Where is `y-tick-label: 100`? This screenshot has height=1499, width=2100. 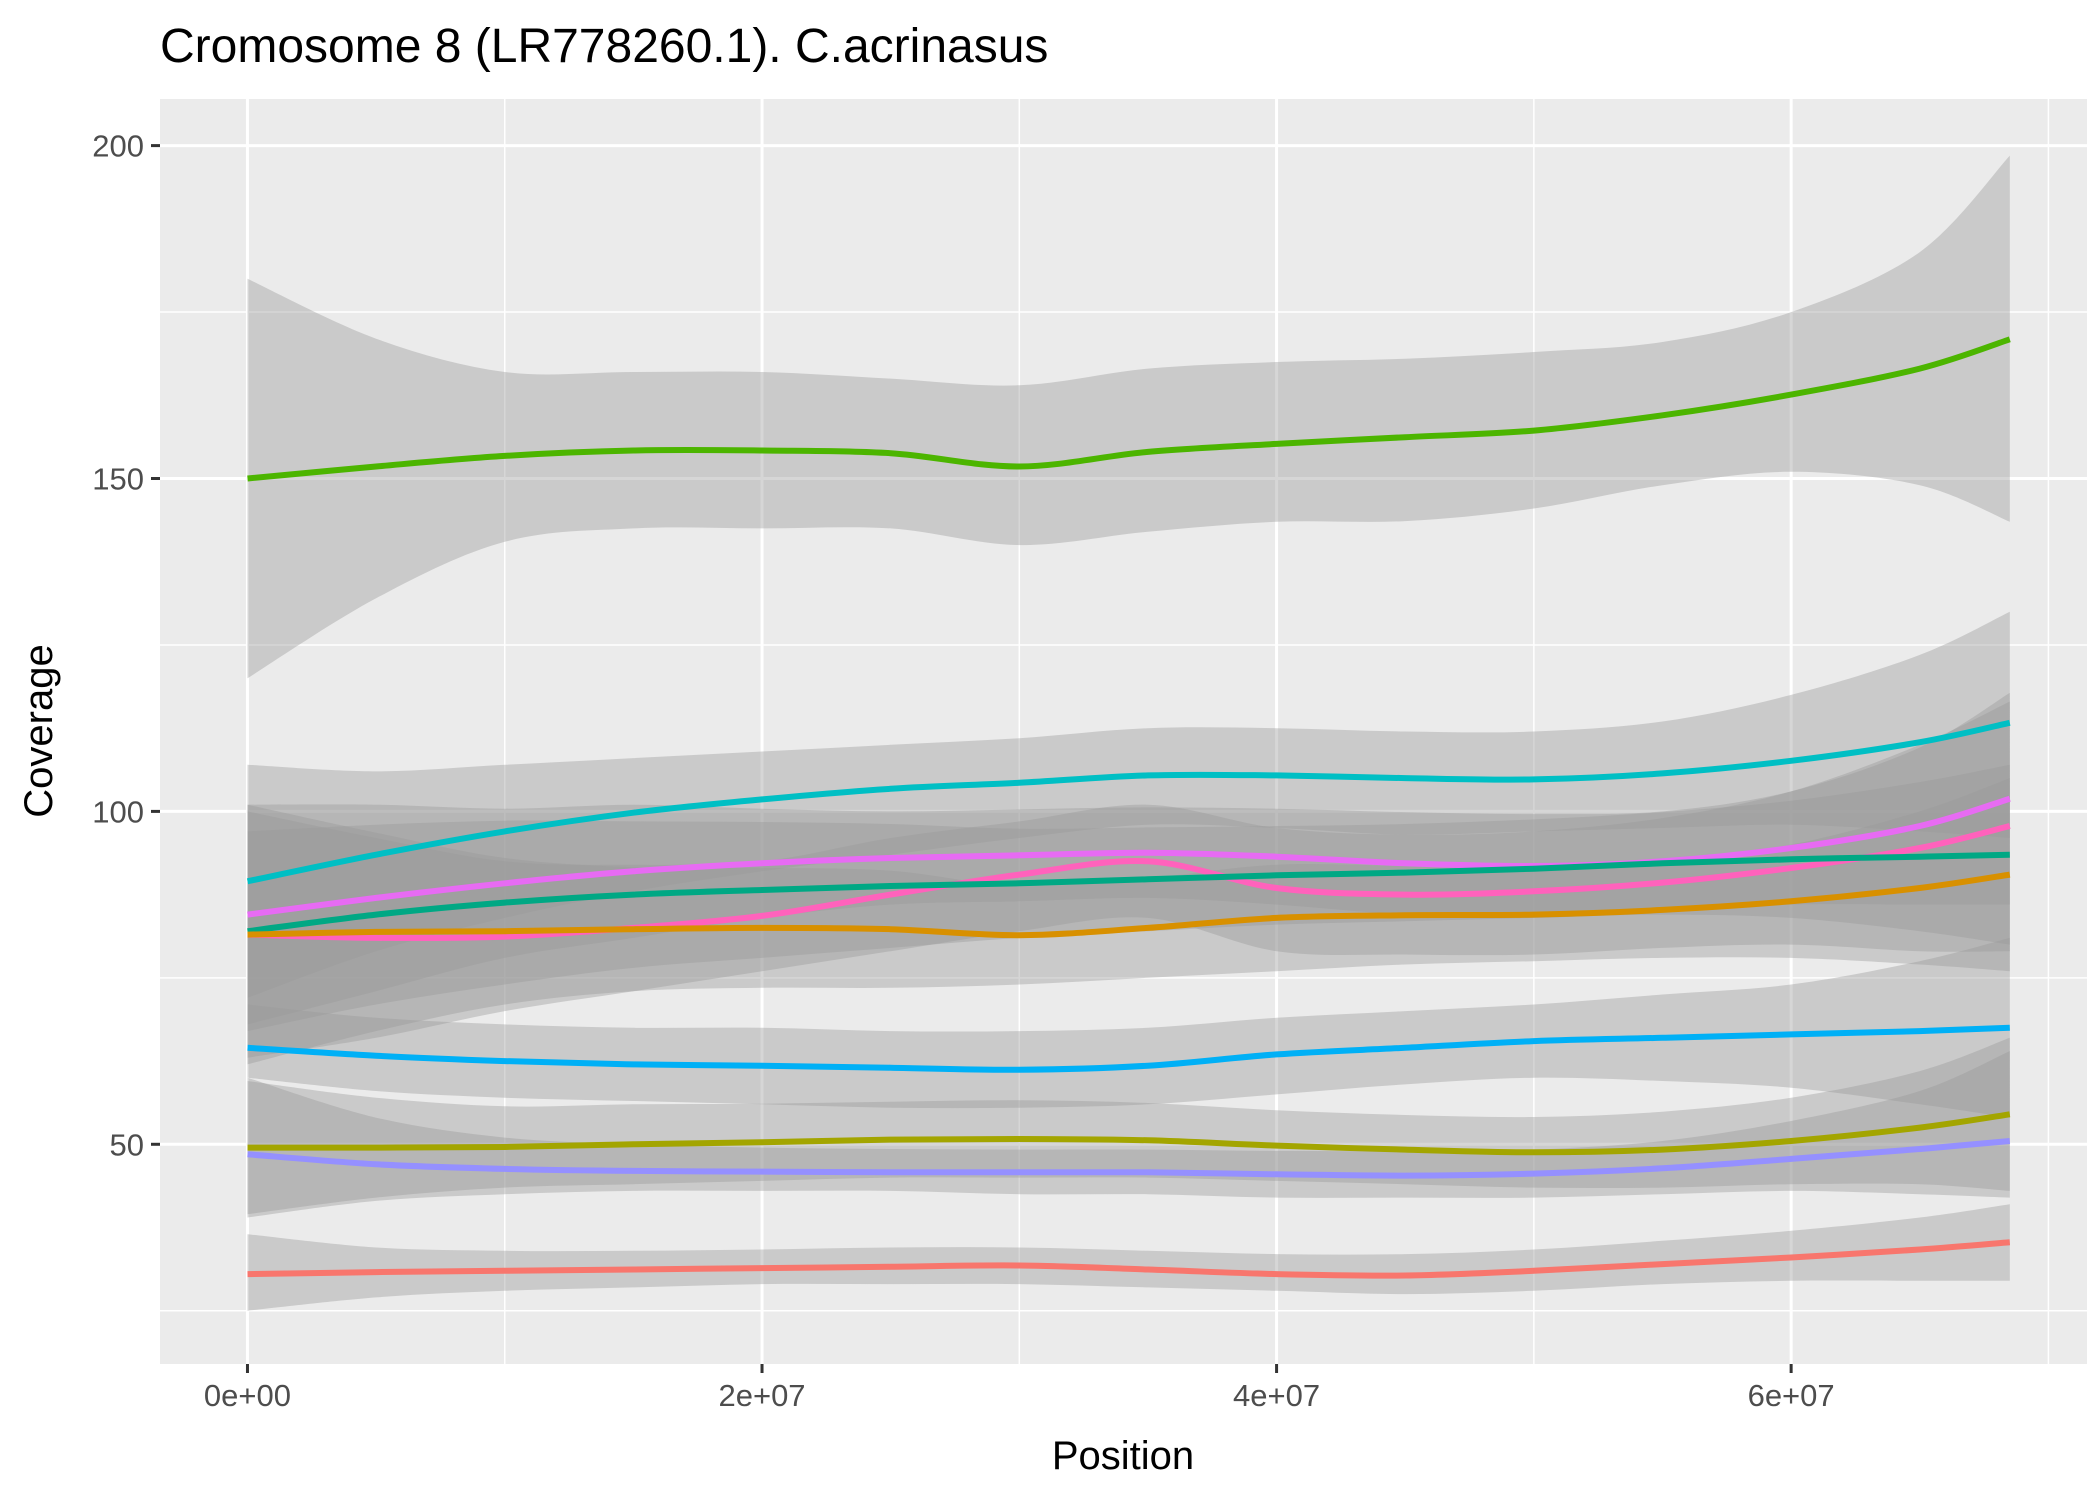 y-tick-label: 100 is located at coordinates (118, 811).